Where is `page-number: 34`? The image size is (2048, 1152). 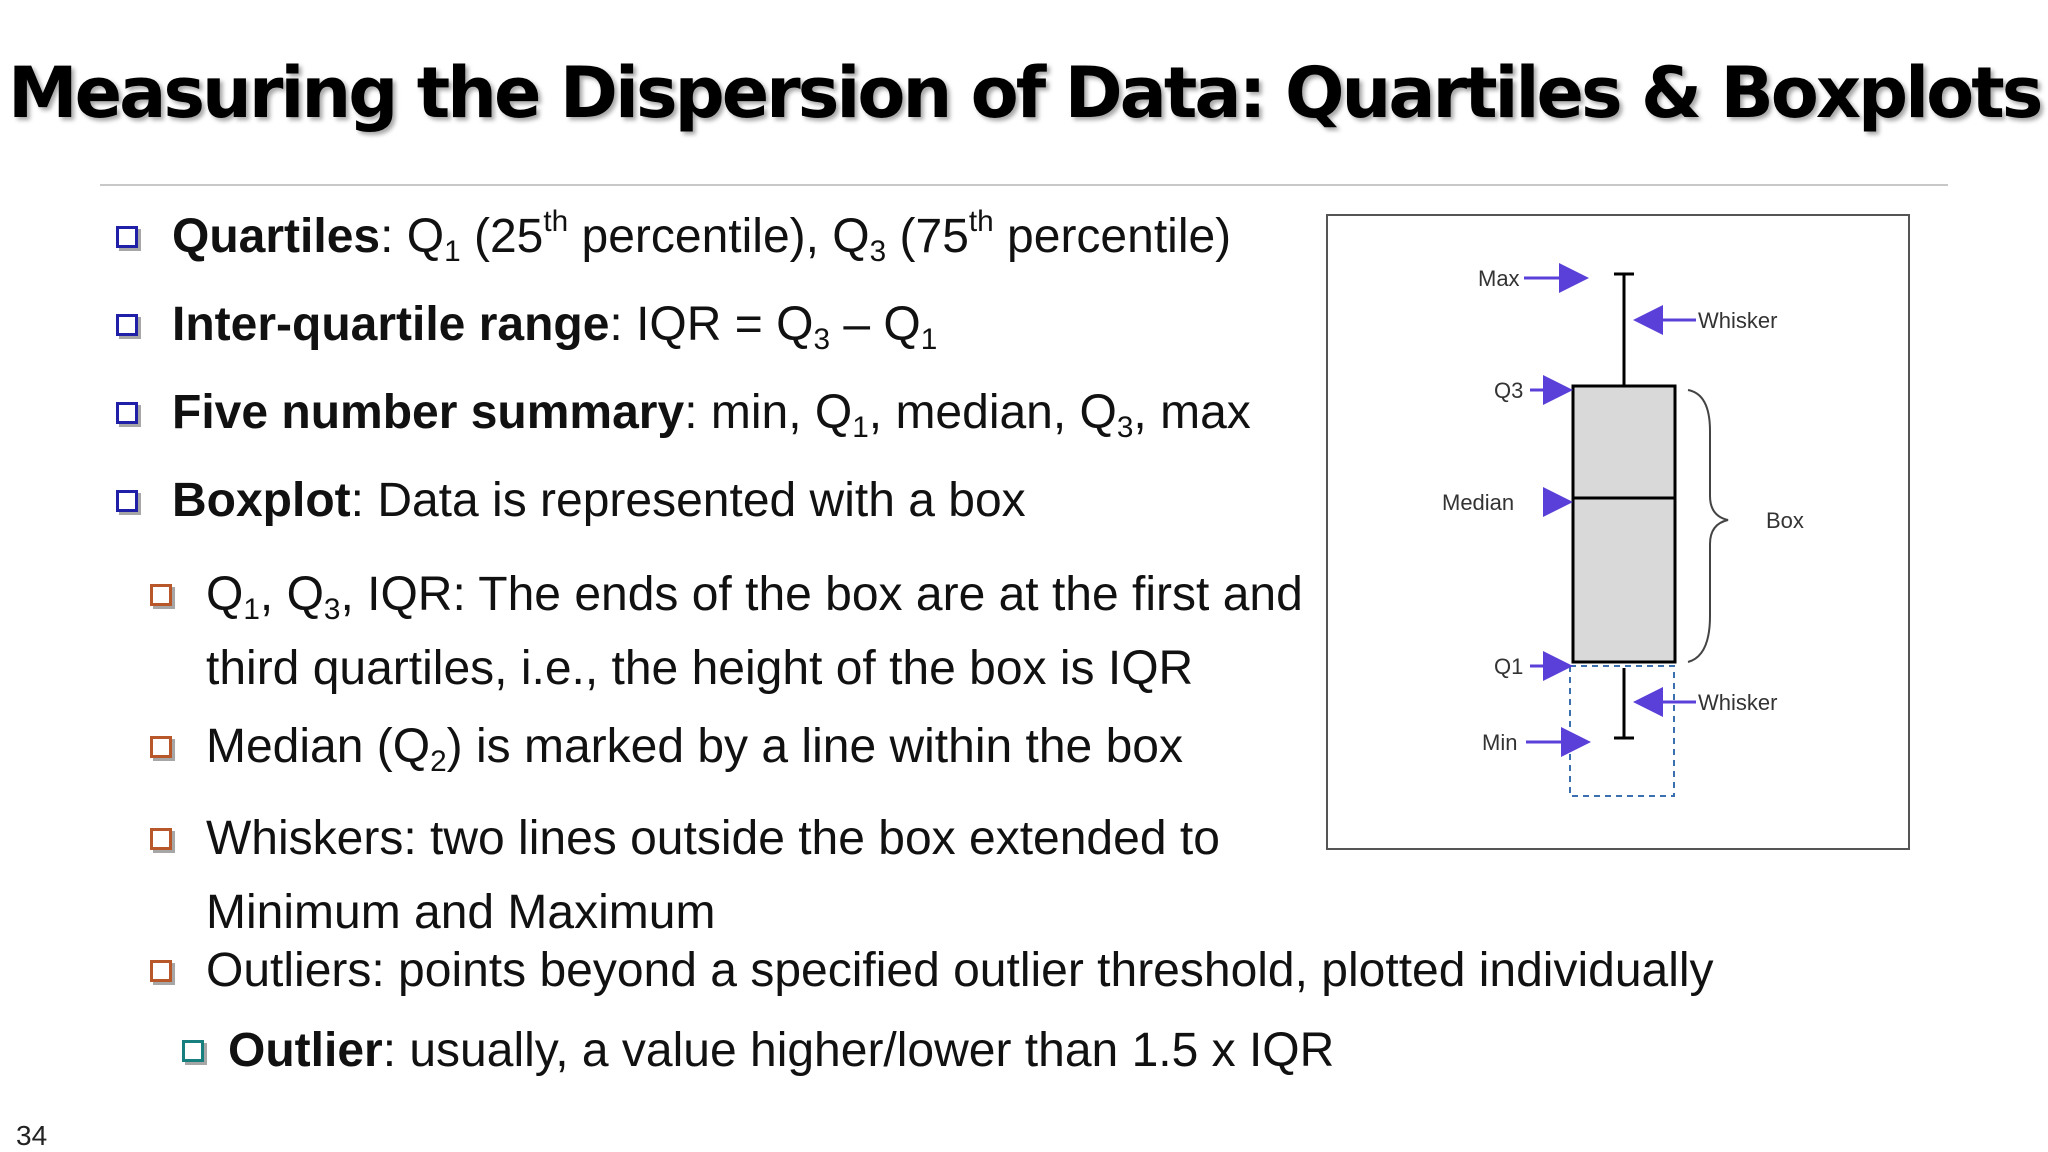 page-number: 34 is located at coordinates (32, 1135).